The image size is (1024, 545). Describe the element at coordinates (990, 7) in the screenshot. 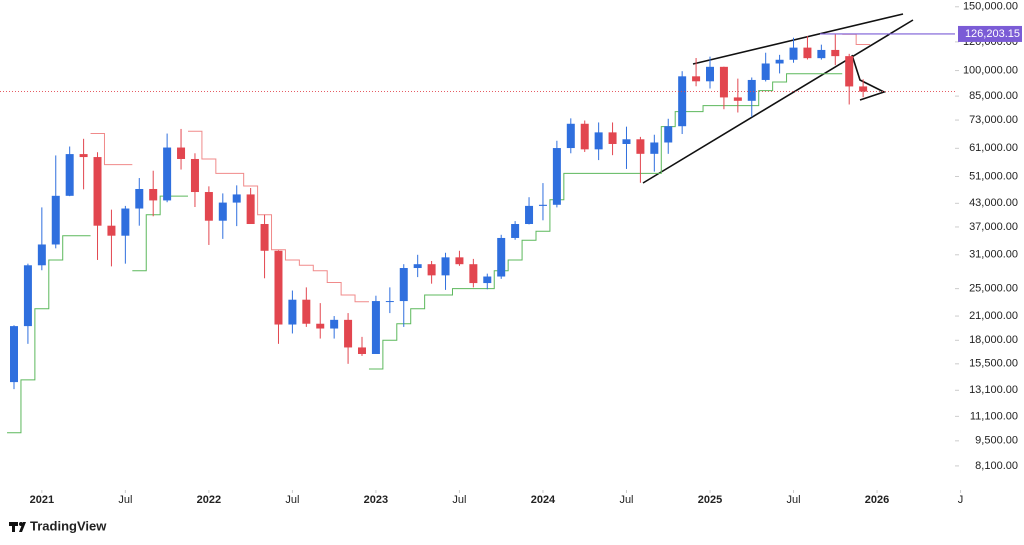

I see `y-tick-label: 150,000.00` at that location.